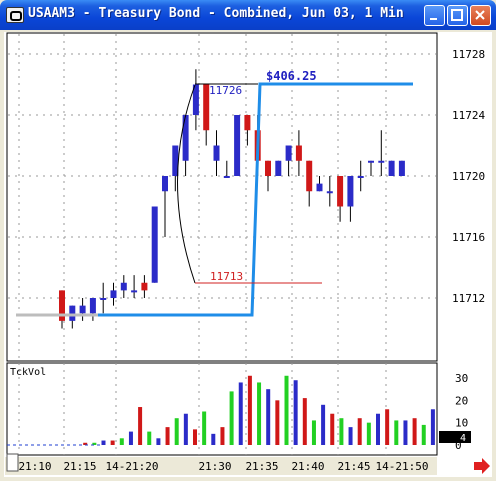  I want to click on price-axis: 11728 11724 11720 11716 11712, so click(468, 176).